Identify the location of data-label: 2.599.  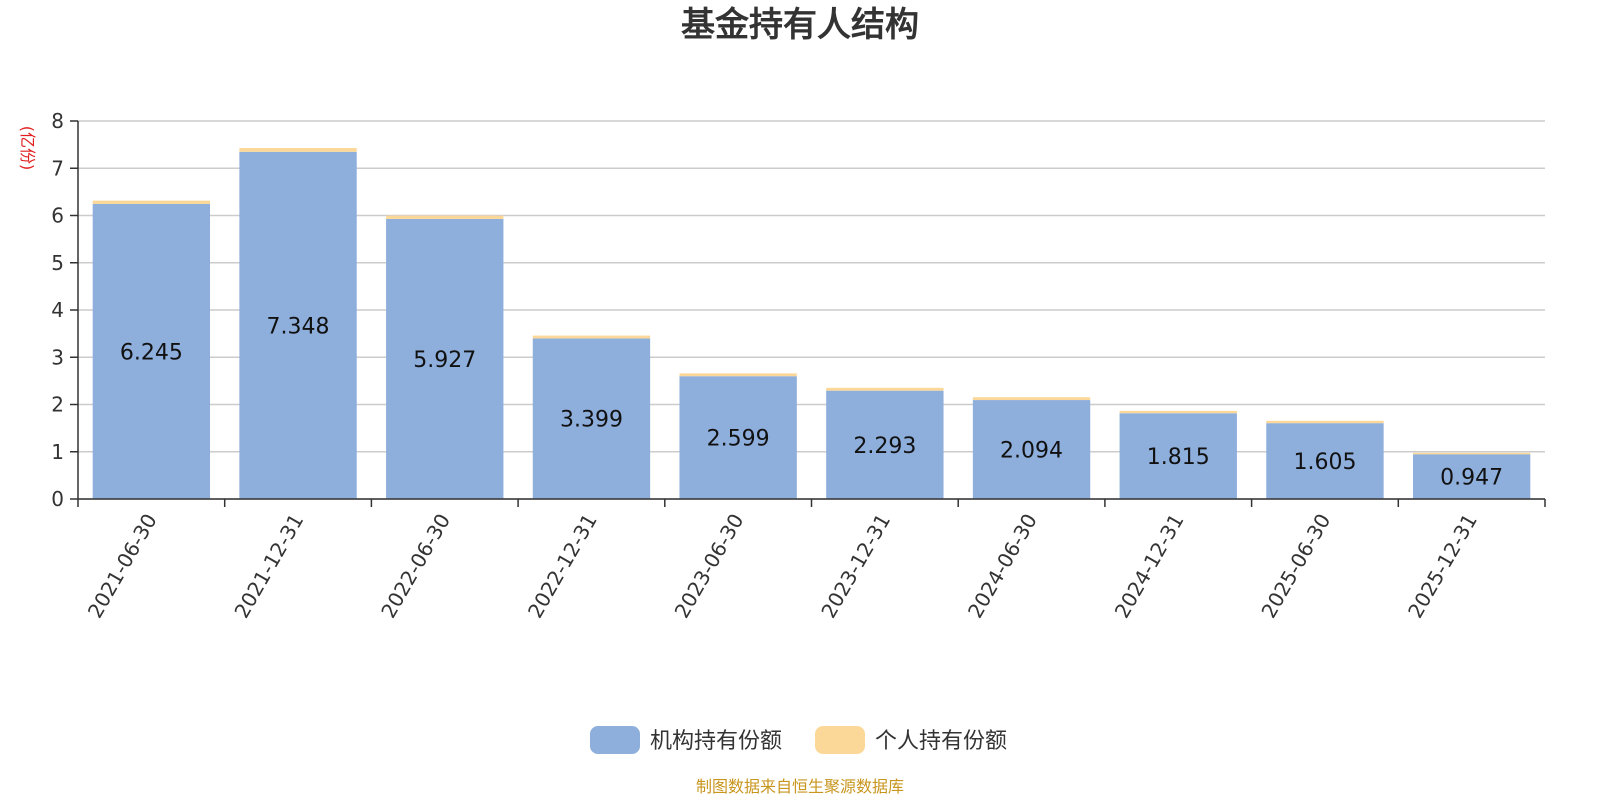
(738, 439).